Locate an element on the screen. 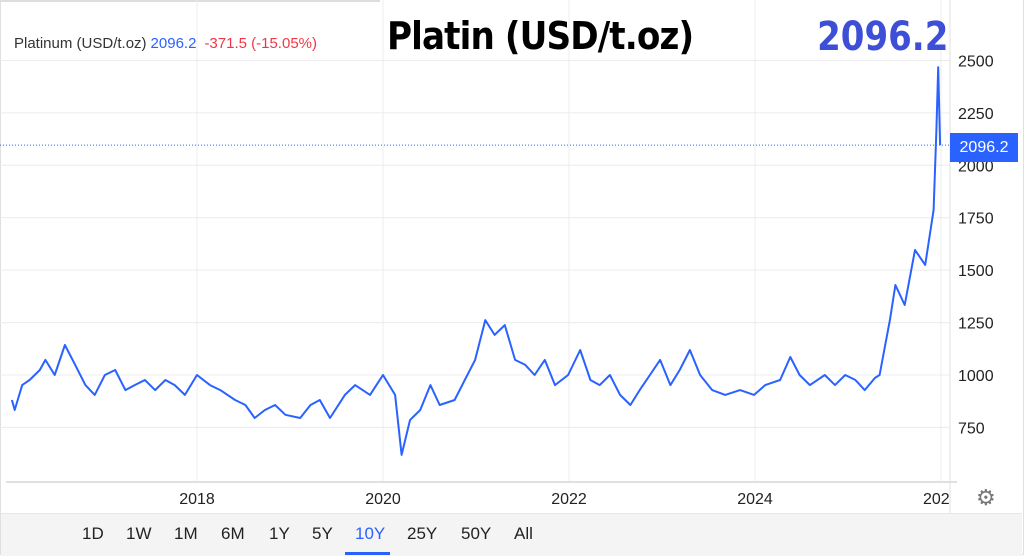 This screenshot has height=556, width=1024. range-button-25y: 25Y is located at coordinates (422, 533).